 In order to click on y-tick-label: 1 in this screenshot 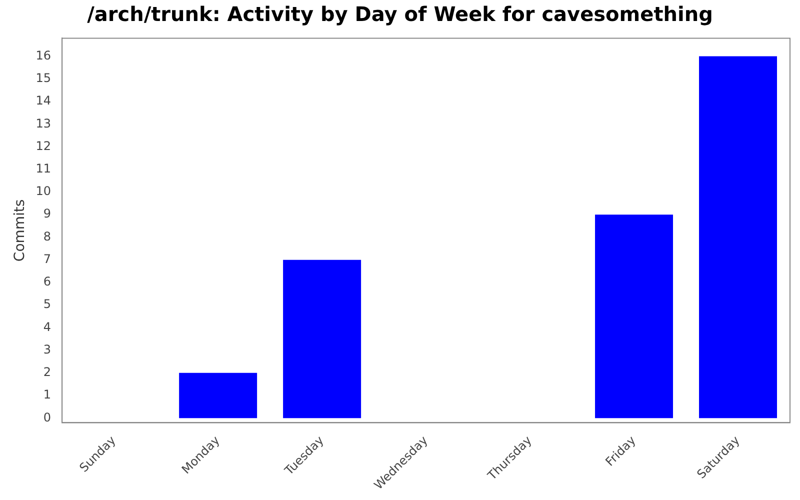, I will do `click(47, 395)`.